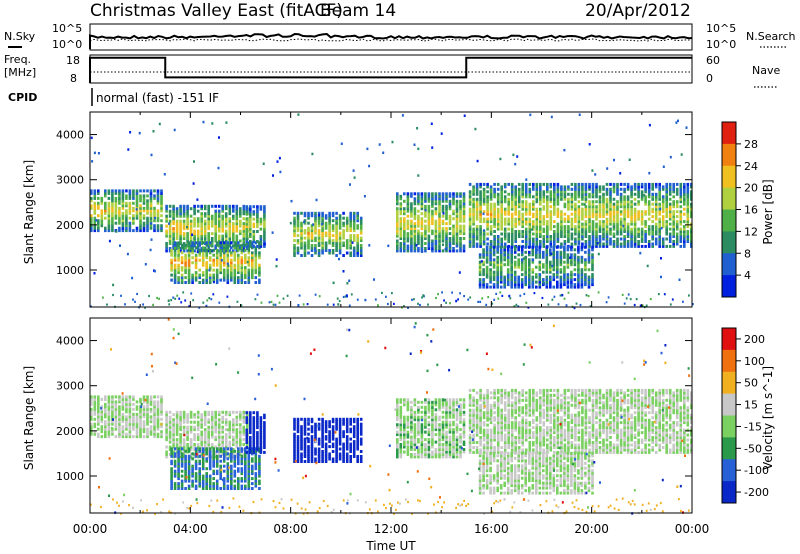 The image size is (800, 554). Describe the element at coordinates (70, 225) in the screenshot. I see `power-y-tick-label: 2000` at that location.